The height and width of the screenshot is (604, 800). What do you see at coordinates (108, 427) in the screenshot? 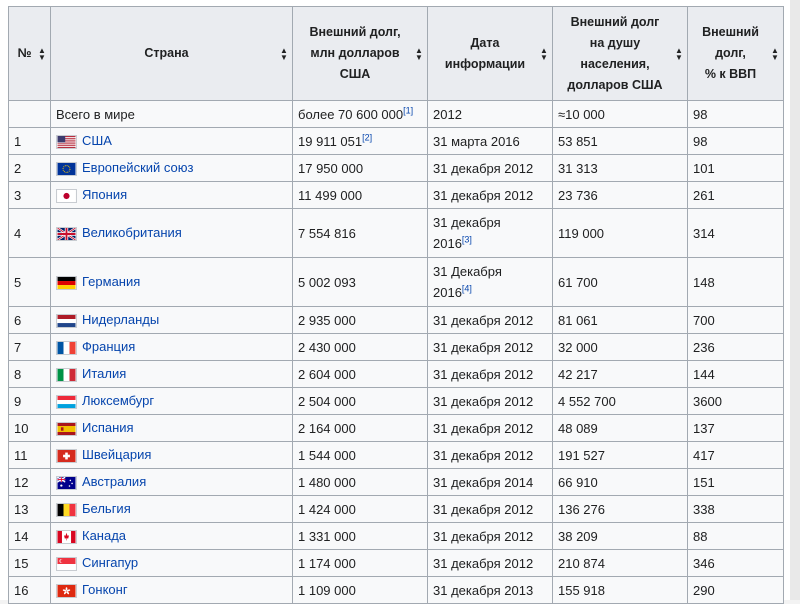
I see `country-link: Испания` at bounding box center [108, 427].